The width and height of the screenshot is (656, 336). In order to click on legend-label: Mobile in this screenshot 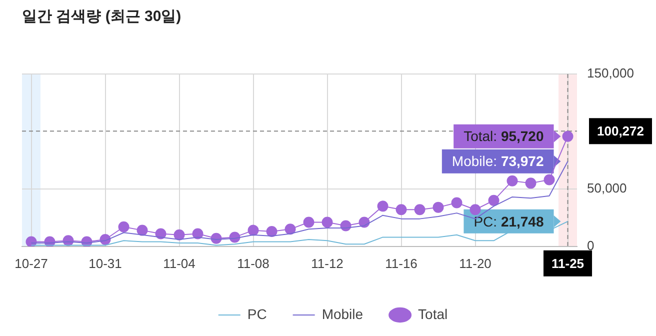, I will do `click(343, 314)`.